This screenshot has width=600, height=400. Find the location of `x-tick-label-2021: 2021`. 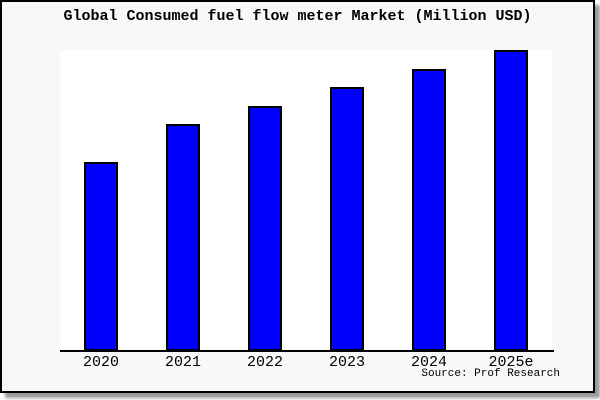

x-tick-label-2021: 2021 is located at coordinates (182, 362).